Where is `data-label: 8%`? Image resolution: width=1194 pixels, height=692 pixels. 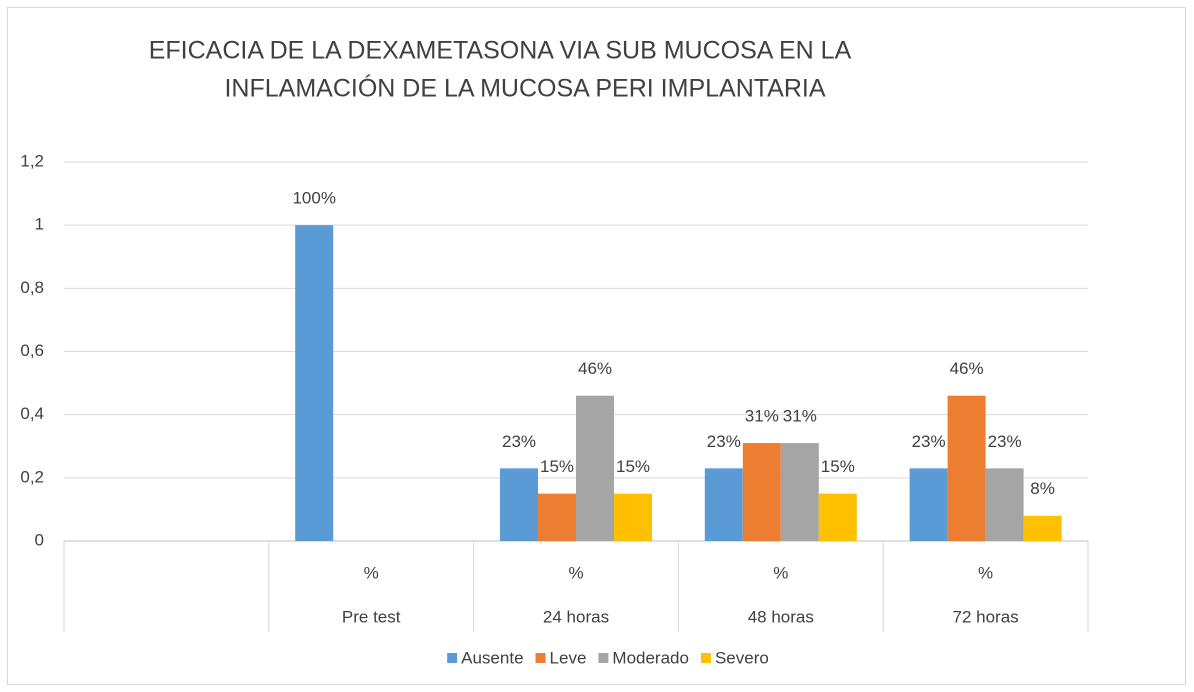
data-label: 8% is located at coordinates (1042, 488).